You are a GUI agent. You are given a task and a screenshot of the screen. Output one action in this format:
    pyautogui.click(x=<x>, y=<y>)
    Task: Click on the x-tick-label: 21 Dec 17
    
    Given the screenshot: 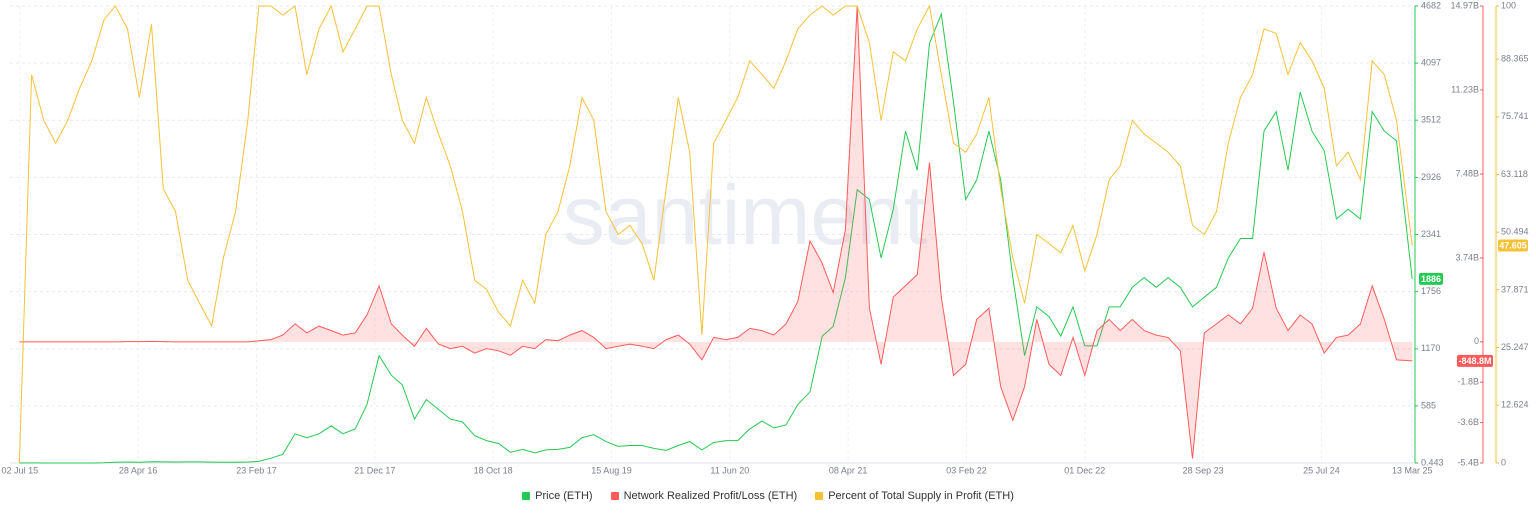 What is the action you would take?
    pyautogui.click(x=374, y=470)
    